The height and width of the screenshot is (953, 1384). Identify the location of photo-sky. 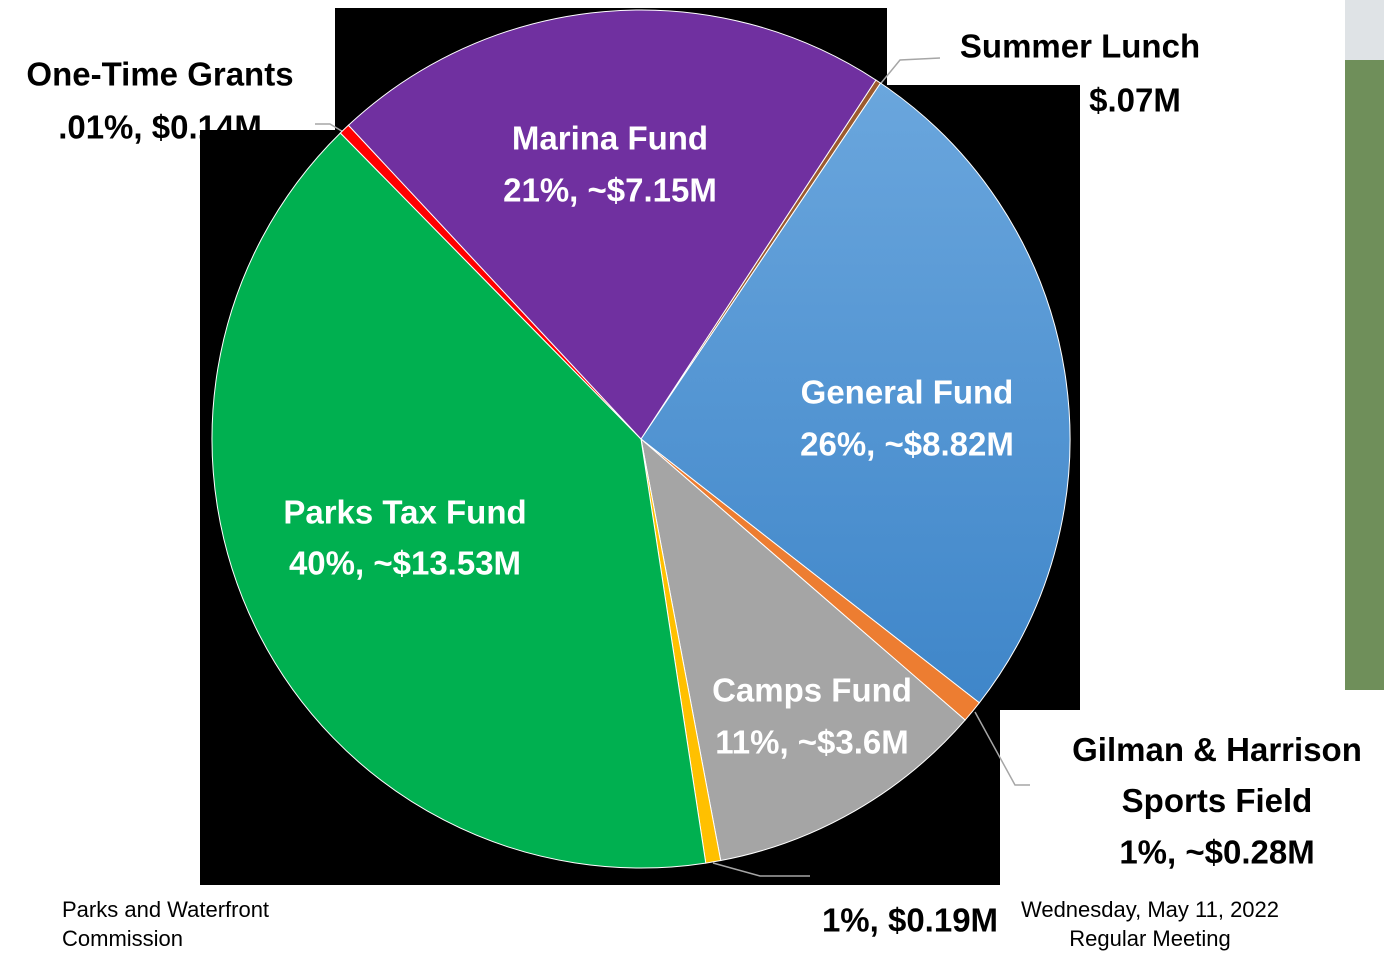
(1364, 30).